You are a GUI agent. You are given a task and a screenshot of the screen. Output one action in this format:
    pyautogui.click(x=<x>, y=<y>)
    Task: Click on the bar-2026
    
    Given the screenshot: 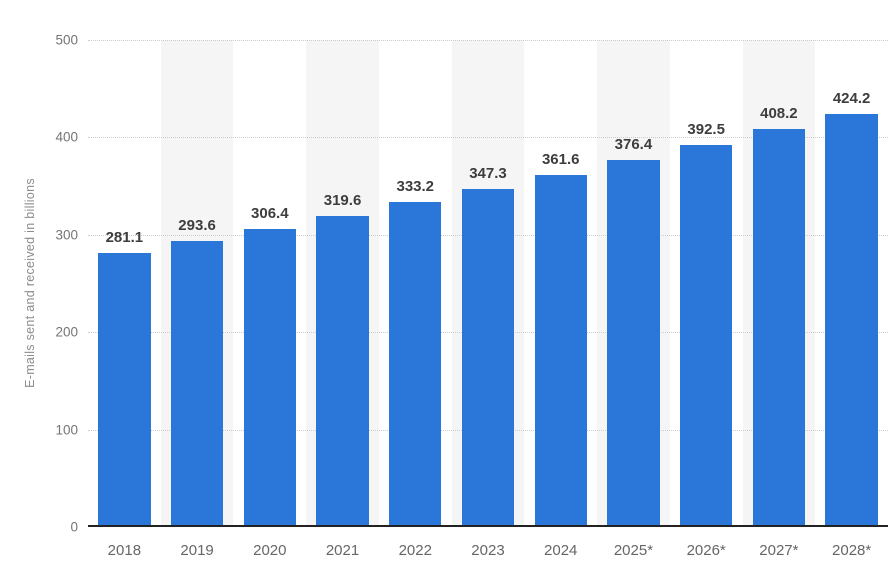 What is the action you would take?
    pyautogui.click(x=706, y=335)
    